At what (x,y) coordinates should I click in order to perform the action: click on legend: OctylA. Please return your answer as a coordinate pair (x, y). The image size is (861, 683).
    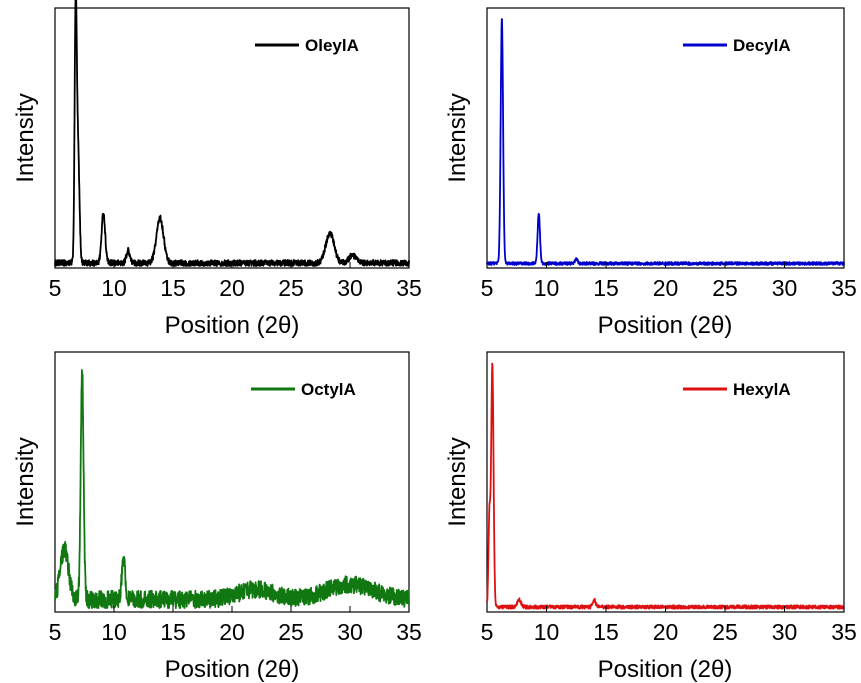
    Looking at the image, I should click on (303, 389).